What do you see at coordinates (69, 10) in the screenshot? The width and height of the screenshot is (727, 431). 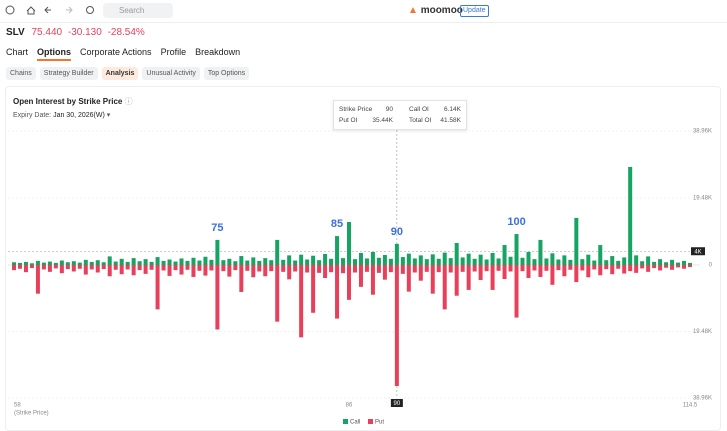 I see `forward-icon` at bounding box center [69, 10].